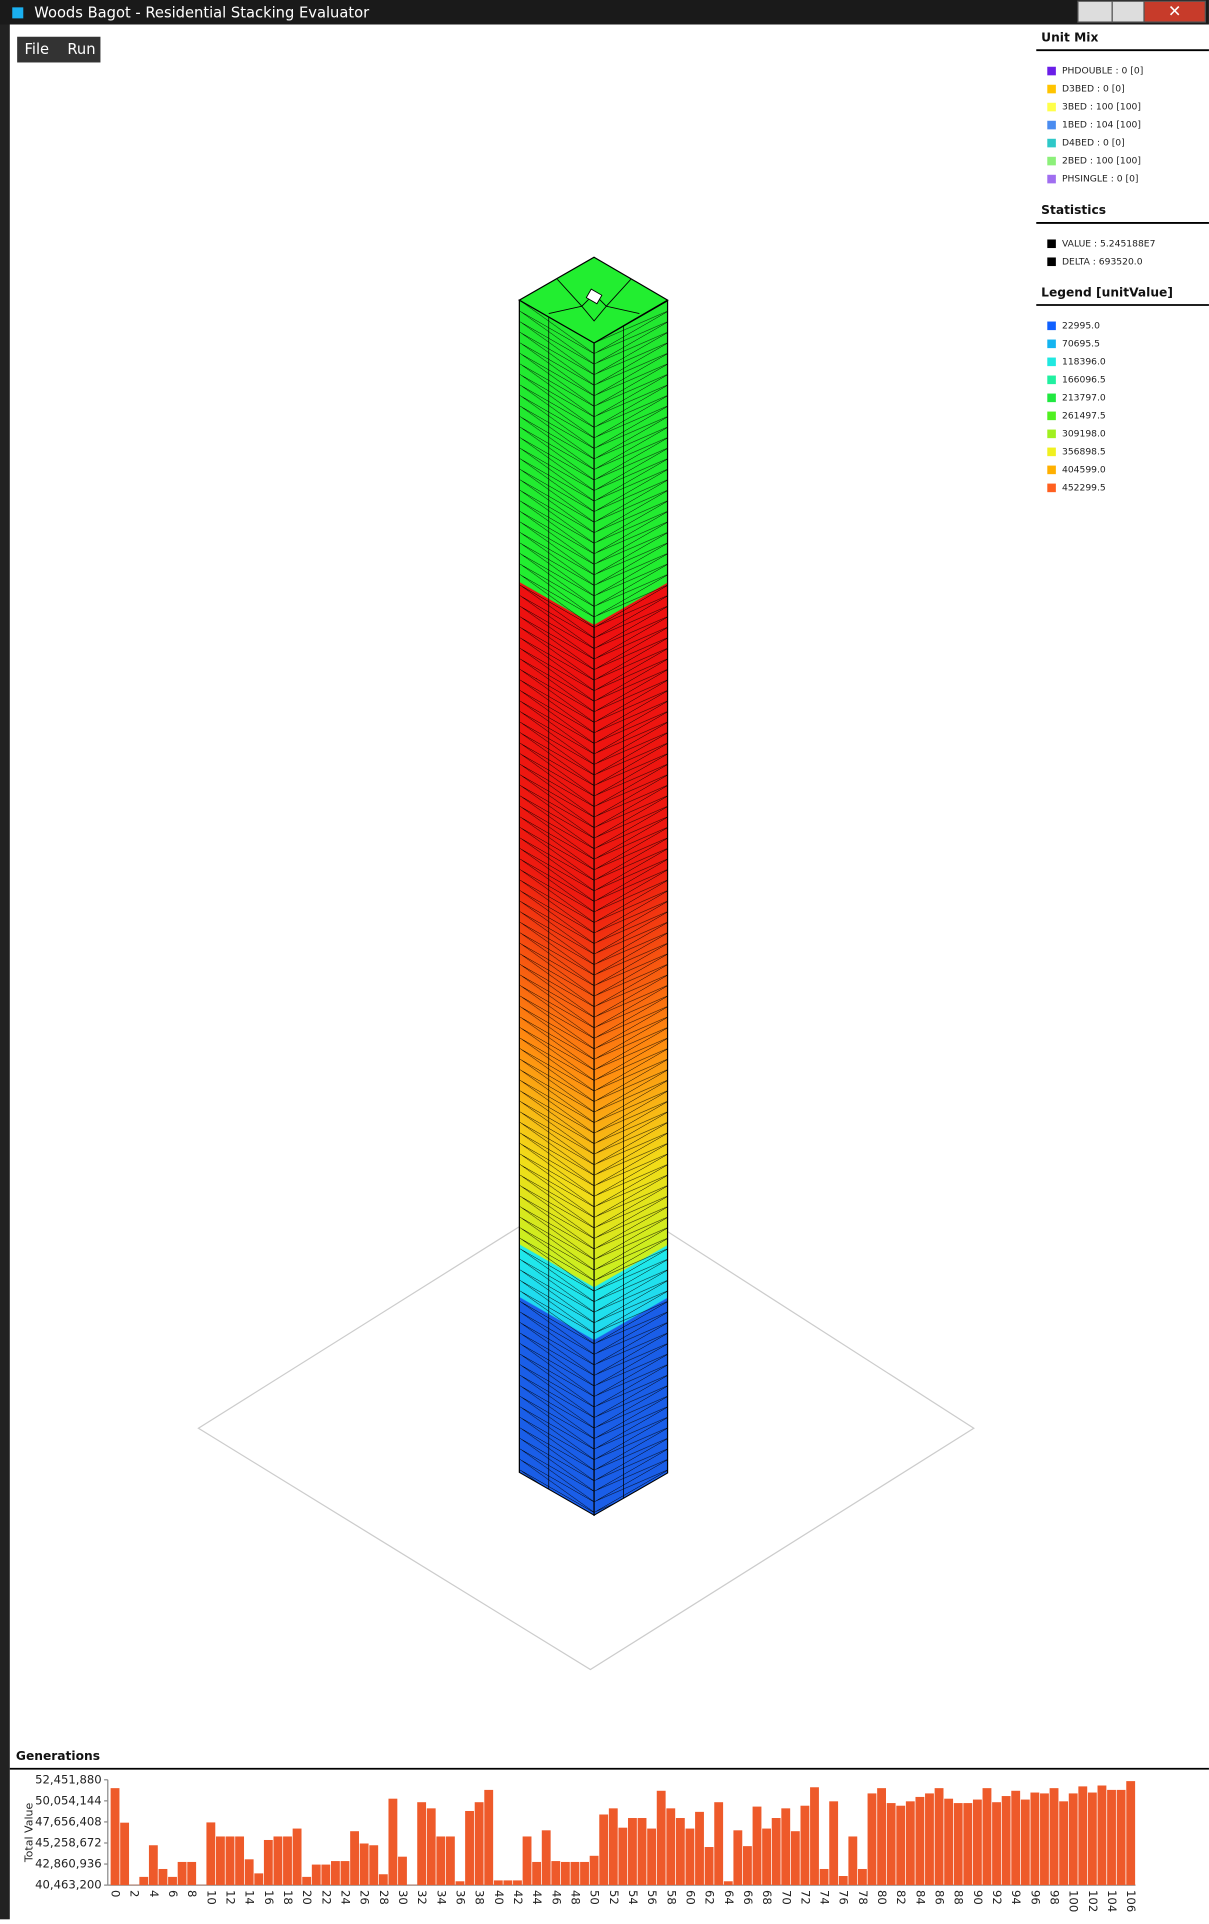 The image size is (1209, 1924). What do you see at coordinates (1174, 11) in the screenshot?
I see `close-icon: ✕` at bounding box center [1174, 11].